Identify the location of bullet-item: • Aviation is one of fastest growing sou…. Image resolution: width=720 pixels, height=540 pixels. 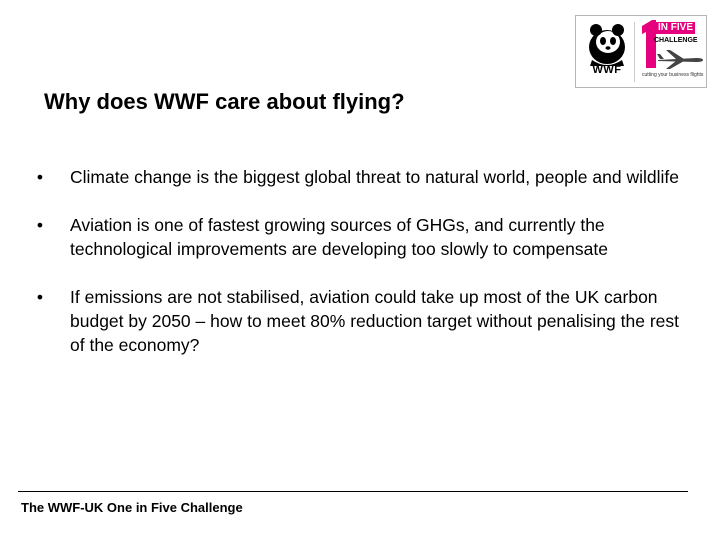
(355, 237).